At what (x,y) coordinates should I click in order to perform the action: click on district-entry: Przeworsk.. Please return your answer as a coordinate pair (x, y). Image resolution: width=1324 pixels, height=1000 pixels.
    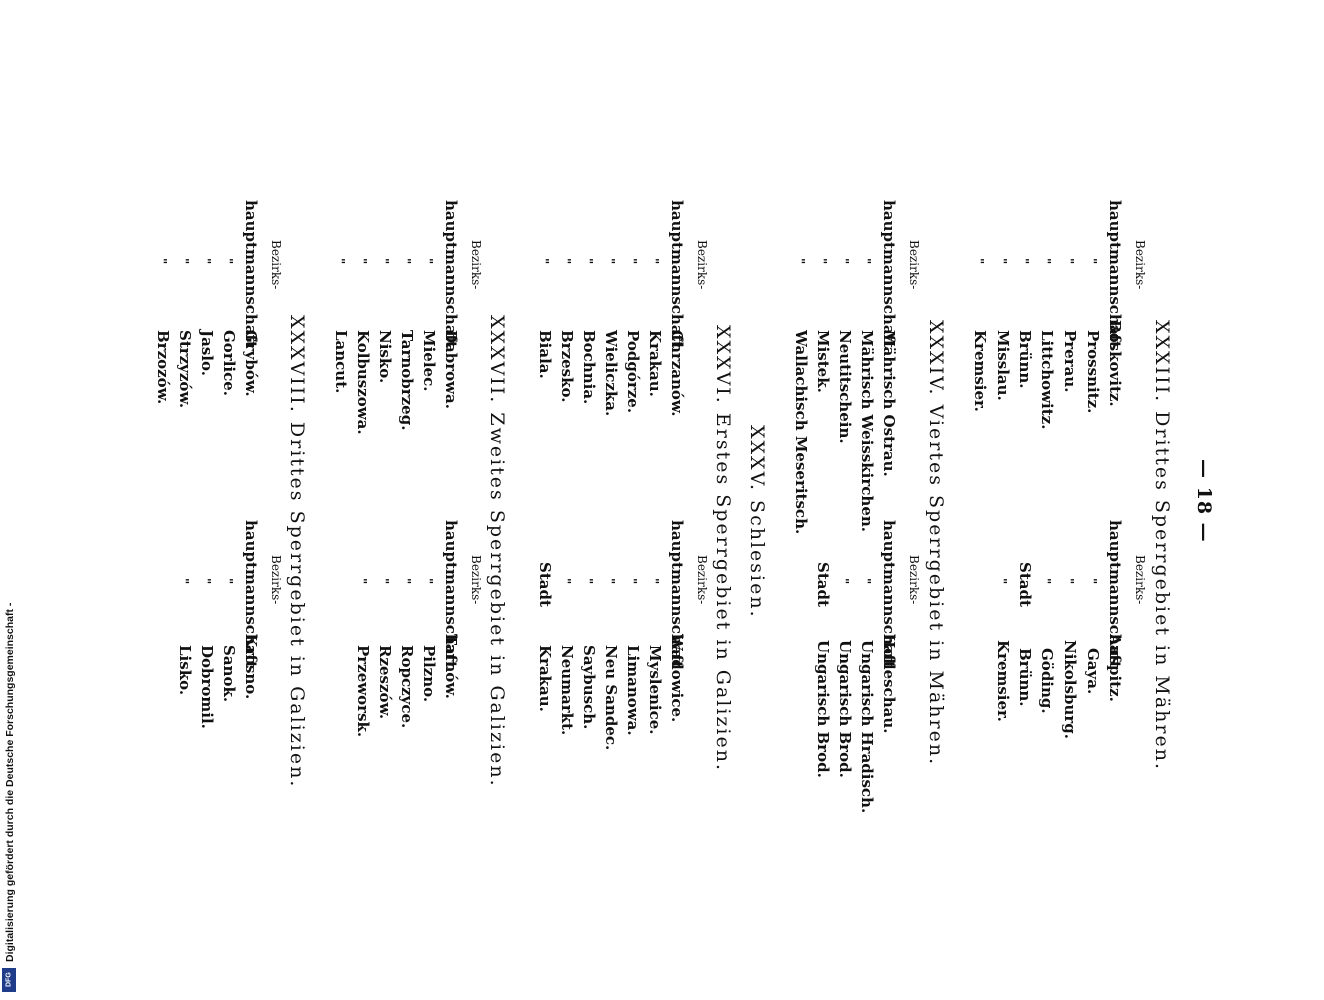
    Looking at the image, I should click on (363, 691).